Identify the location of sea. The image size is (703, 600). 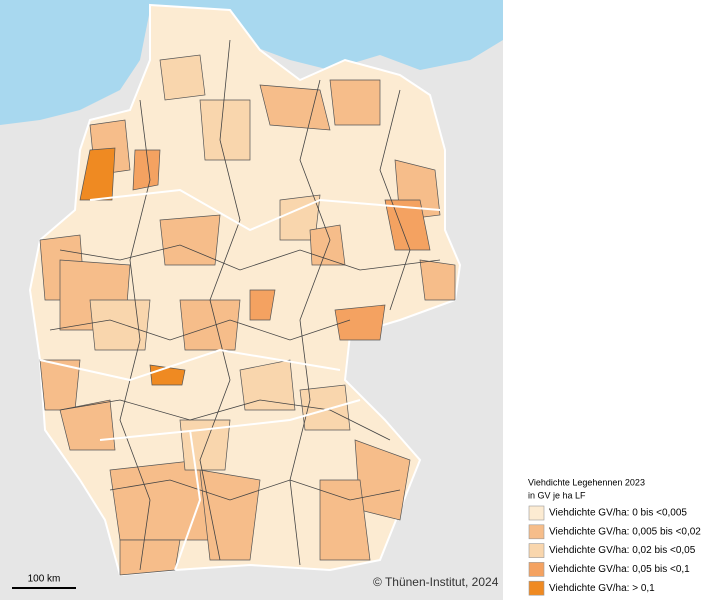
(251, 62).